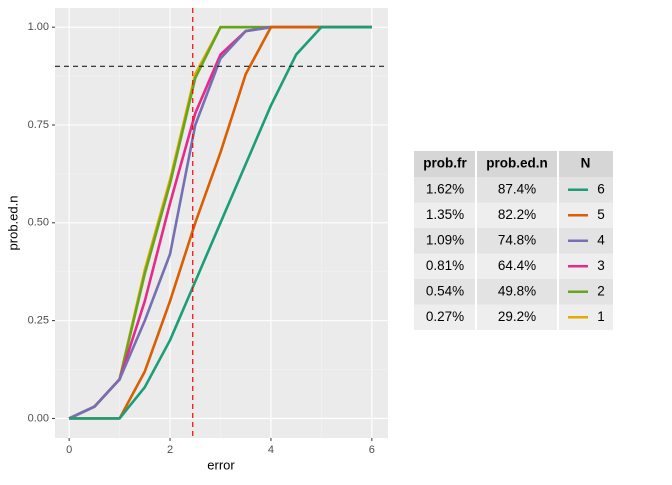  What do you see at coordinates (445, 316) in the screenshot?
I see `table-cell: 0.27%` at bounding box center [445, 316].